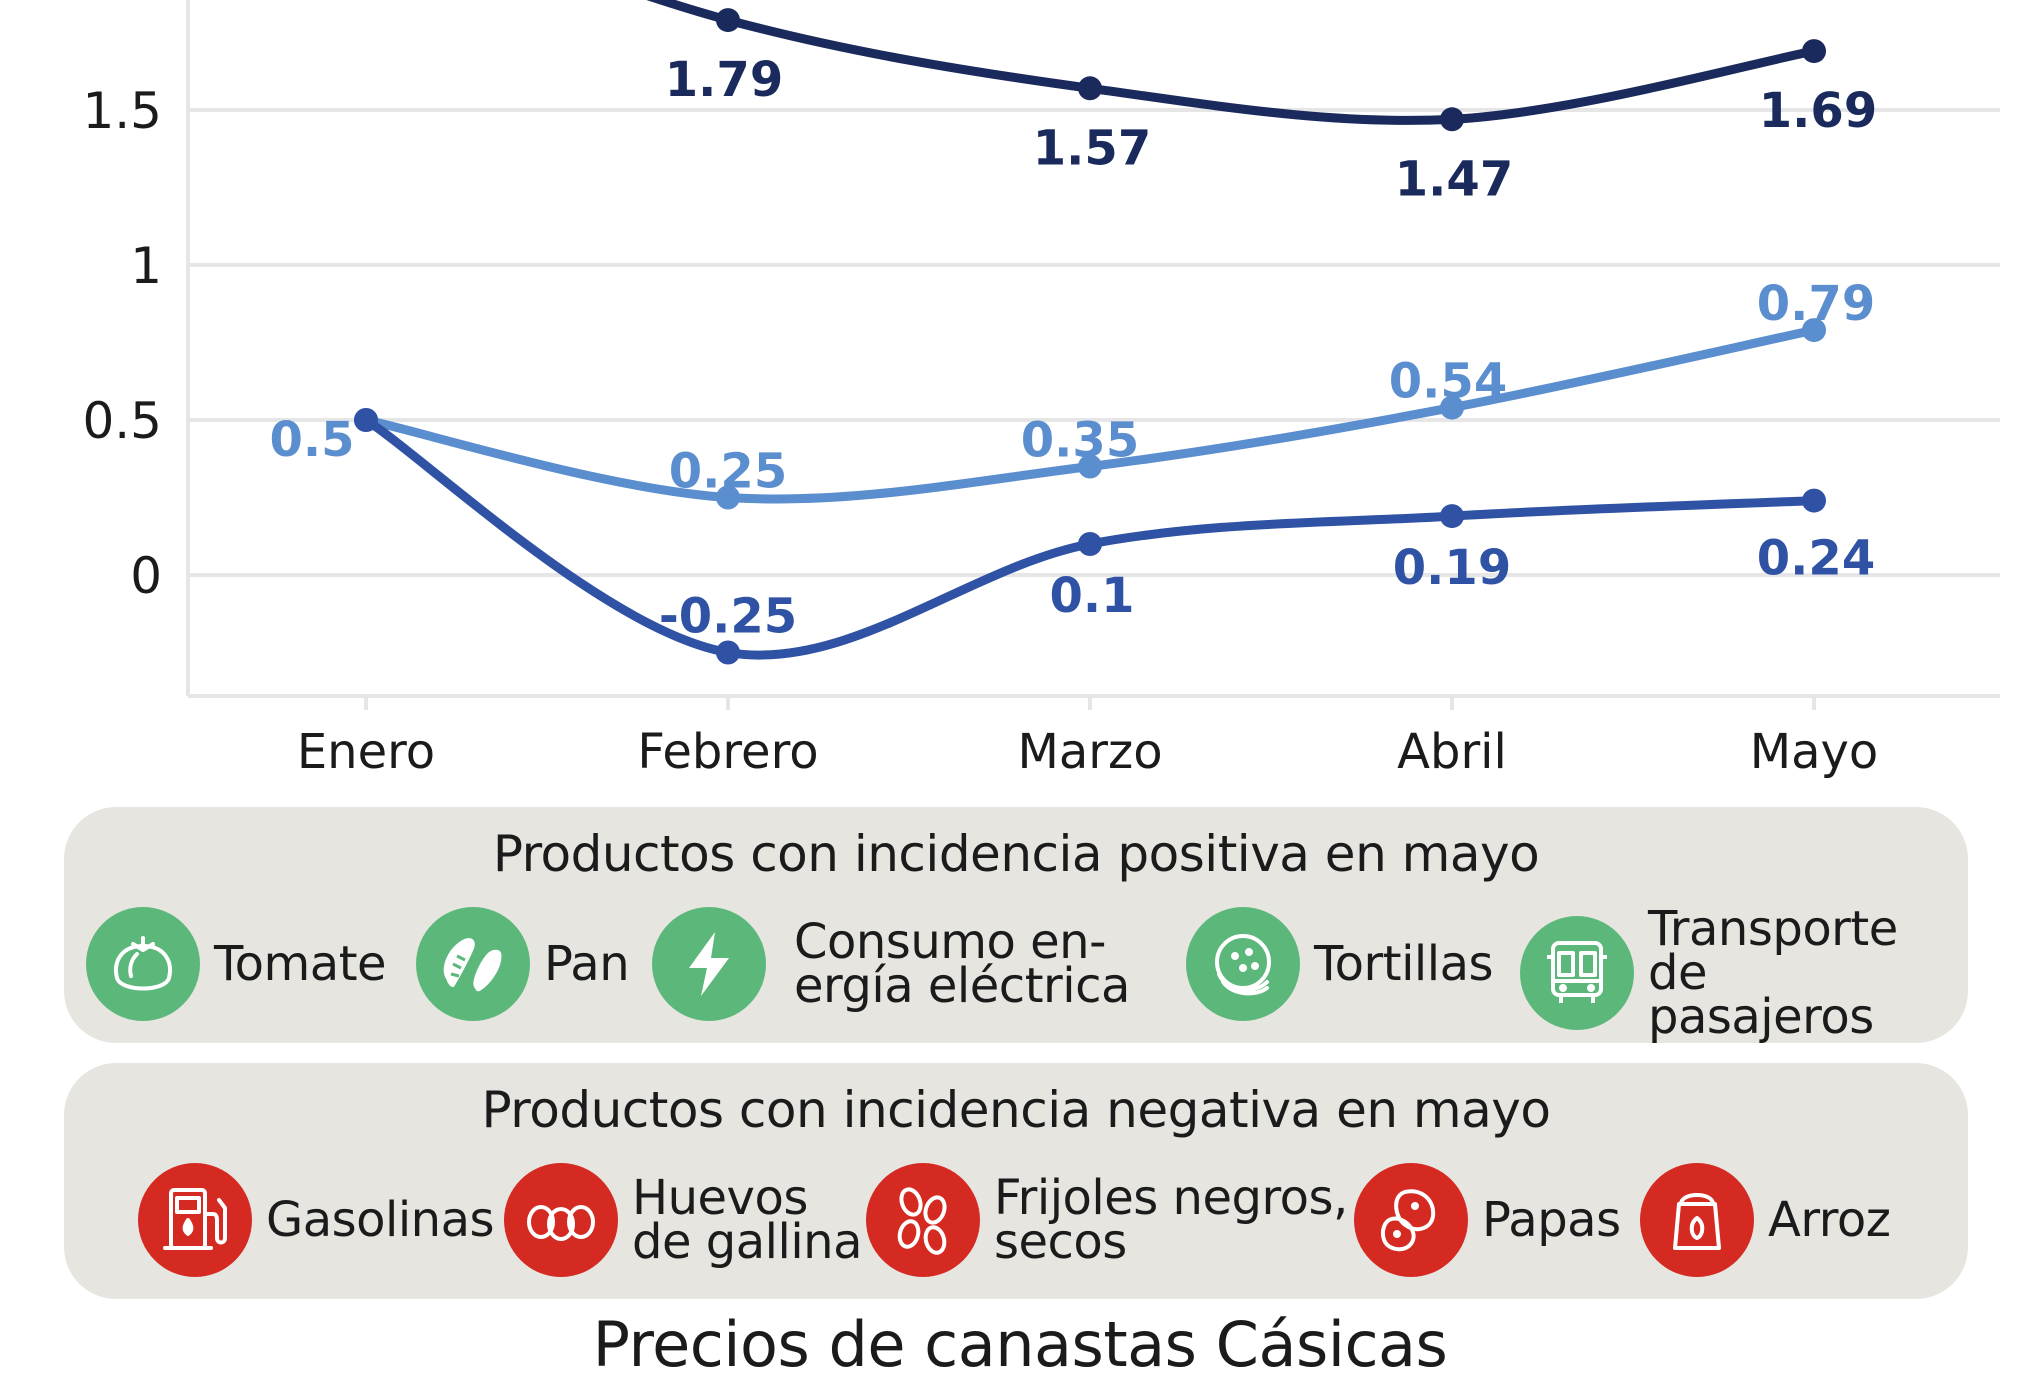 The height and width of the screenshot is (1381, 2040). I want to click on data-label: 0.25, so click(728, 472).